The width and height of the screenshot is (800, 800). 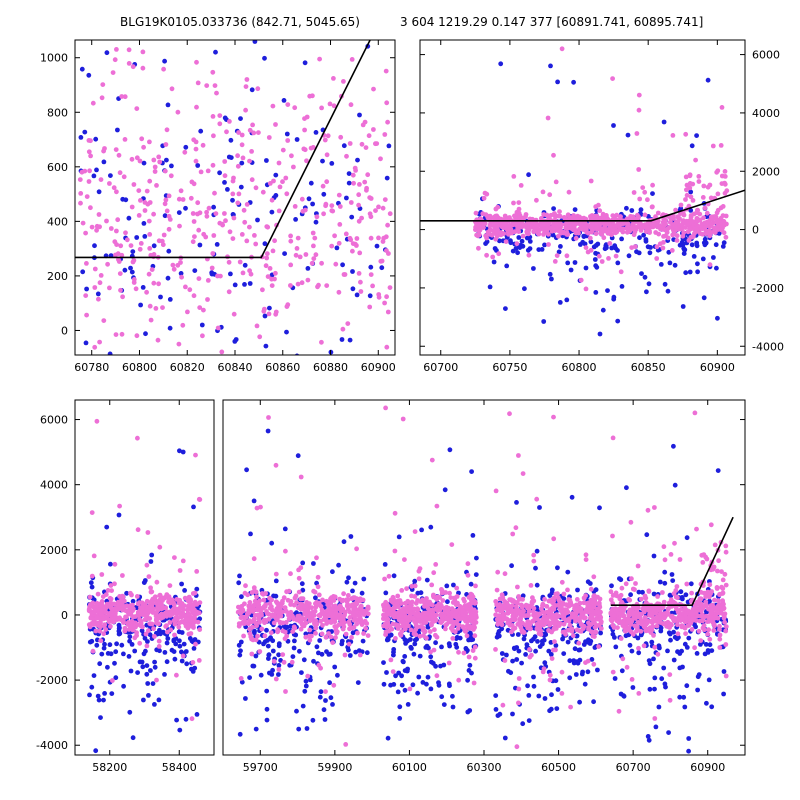 What do you see at coordinates (509, 367) in the screenshot?
I see `svg-text: 60750` at bounding box center [509, 367].